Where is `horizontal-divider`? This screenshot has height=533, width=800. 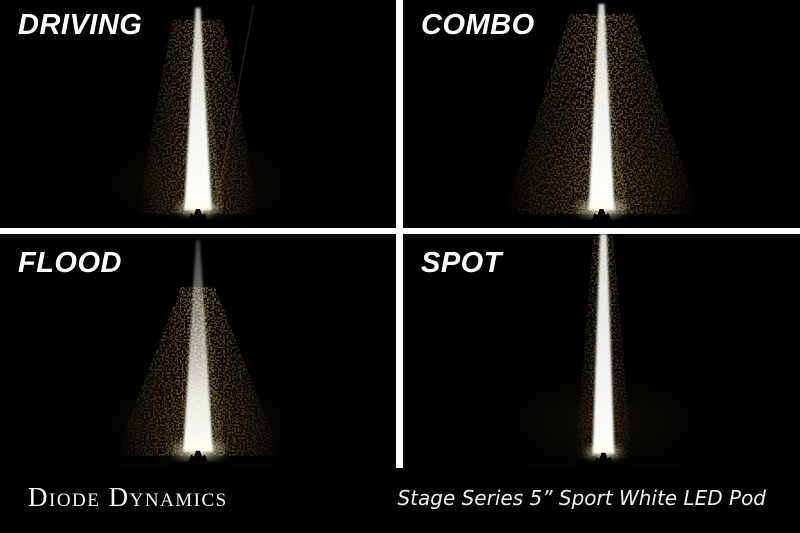 horizontal-divider is located at coordinates (400, 231).